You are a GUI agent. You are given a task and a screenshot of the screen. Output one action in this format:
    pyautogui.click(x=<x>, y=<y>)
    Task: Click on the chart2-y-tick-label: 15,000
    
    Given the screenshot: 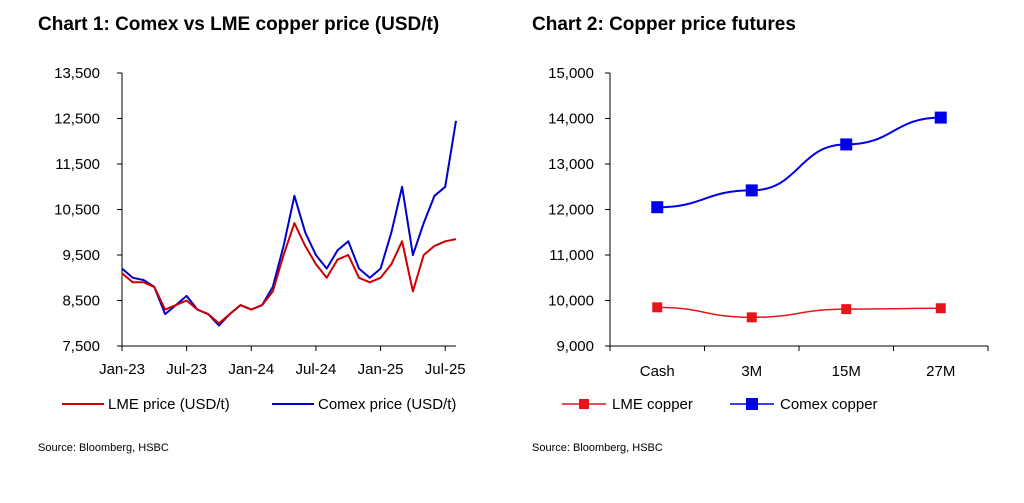 What is the action you would take?
    pyautogui.click(x=571, y=73)
    